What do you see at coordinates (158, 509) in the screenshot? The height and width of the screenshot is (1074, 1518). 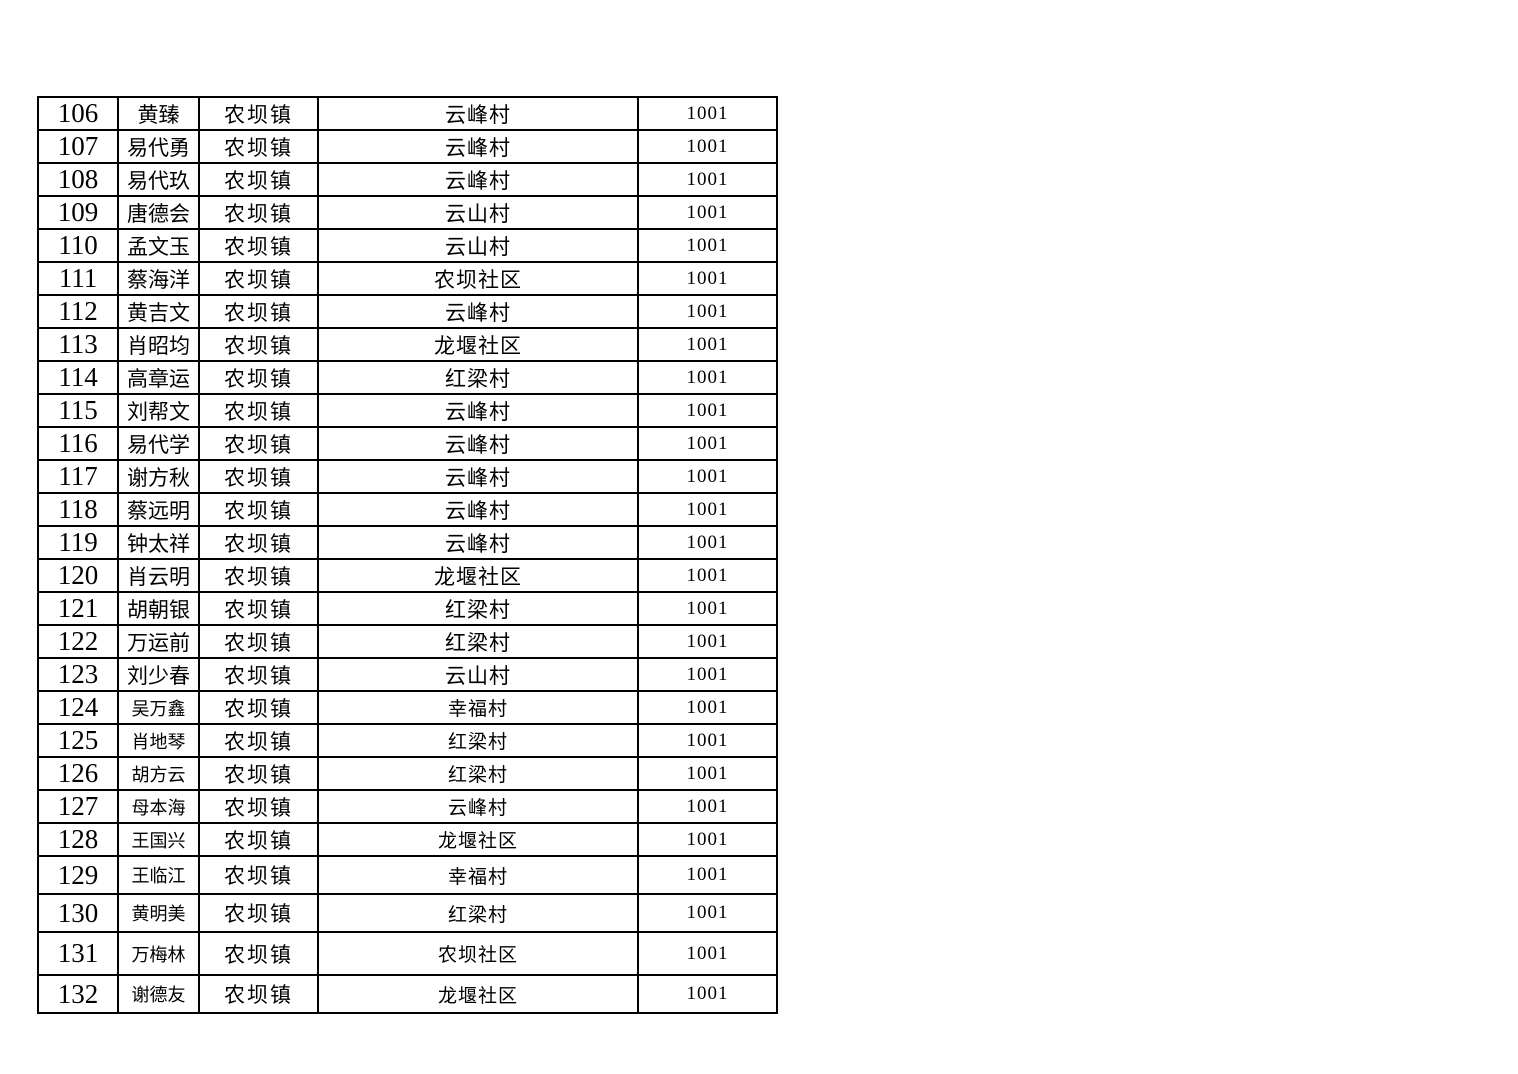 I see `name-cell: 蔡远明` at bounding box center [158, 509].